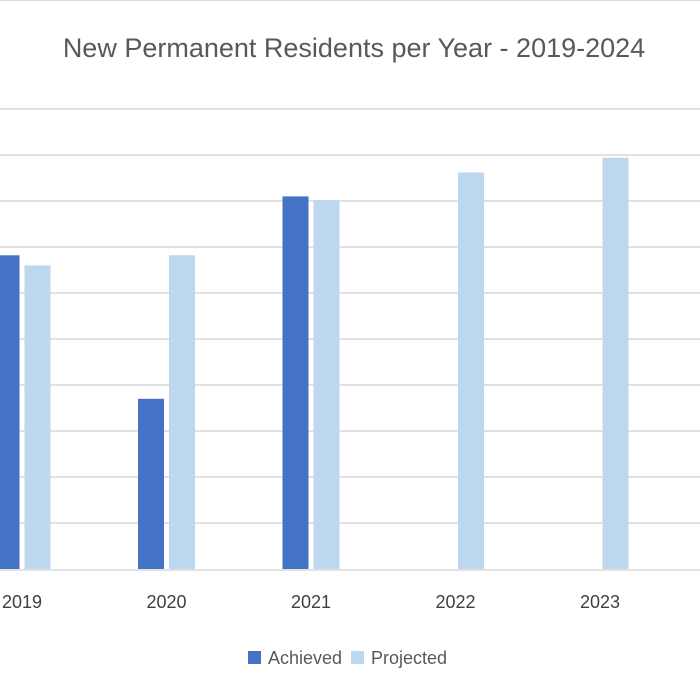 This screenshot has width=700, height=700. Describe the element at coordinates (357, 657) in the screenshot. I see `legend-swatch-projected` at that location.